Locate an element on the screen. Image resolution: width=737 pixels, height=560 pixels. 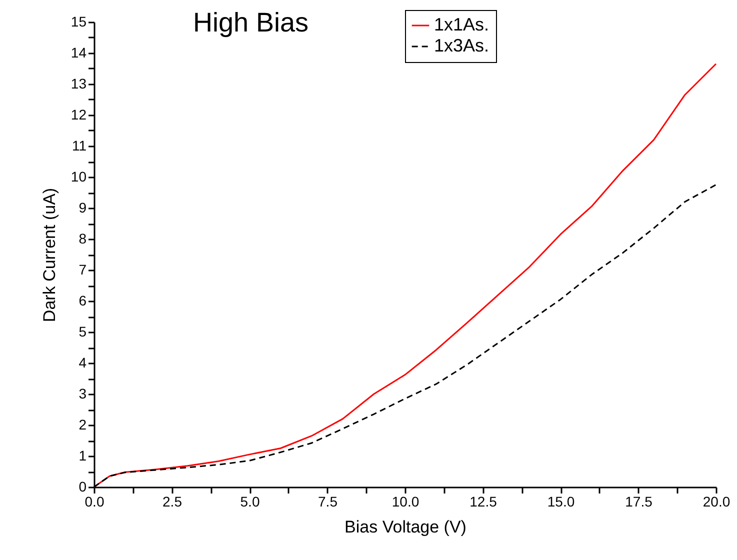
y-tick-label: 12 is located at coordinates (78, 114).